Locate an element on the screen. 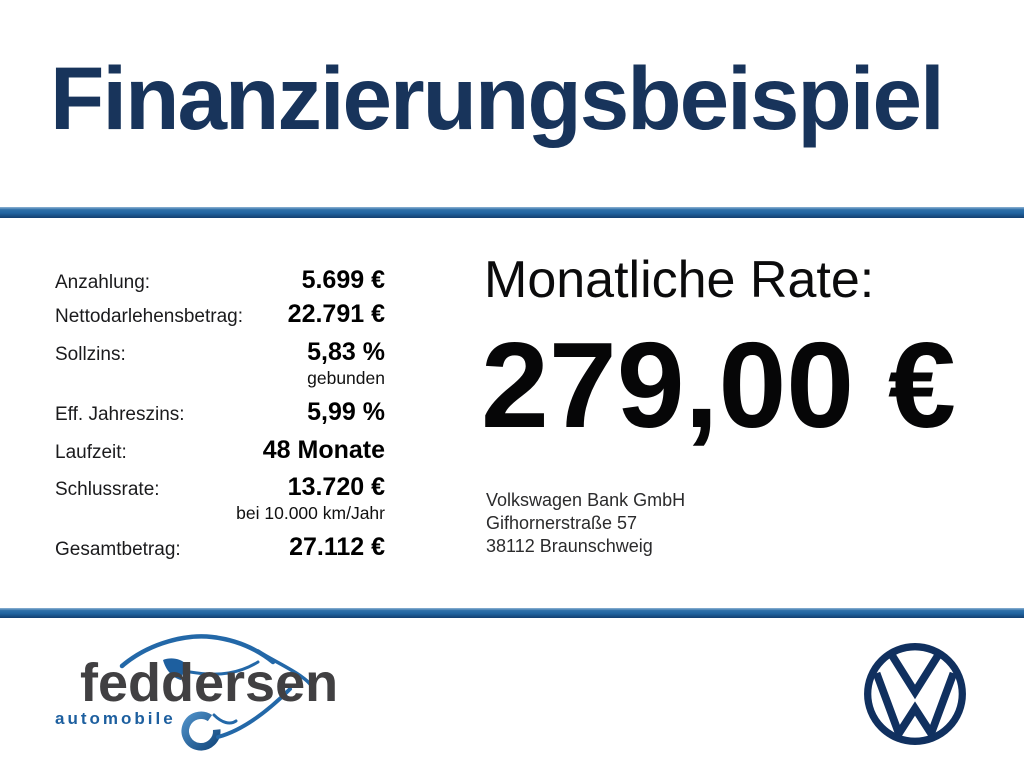  row-note: bei 10.000 km/Jahr is located at coordinates (310, 513).